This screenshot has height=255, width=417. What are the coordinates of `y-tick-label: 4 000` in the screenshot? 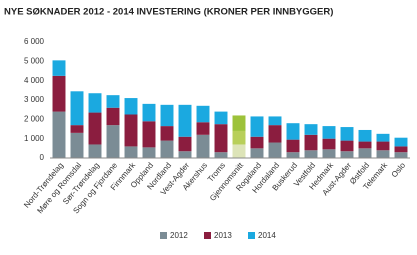 It's located at (34, 80).